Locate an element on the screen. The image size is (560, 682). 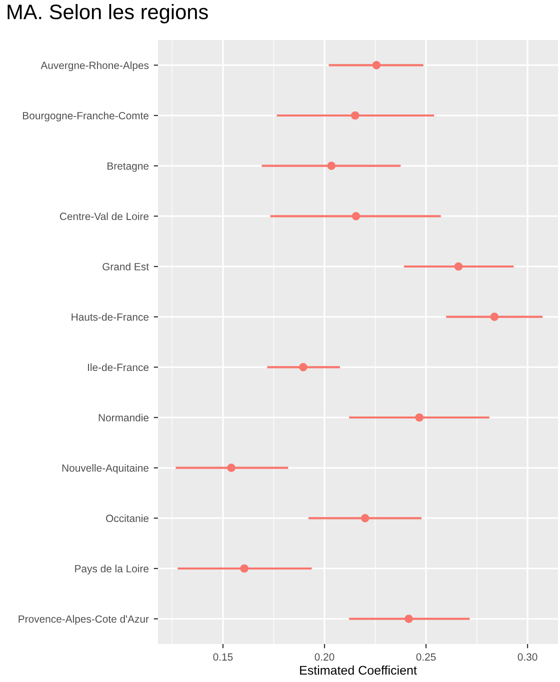
y-tick-label: Nouvelle-Aquitaine is located at coordinates (105, 469).